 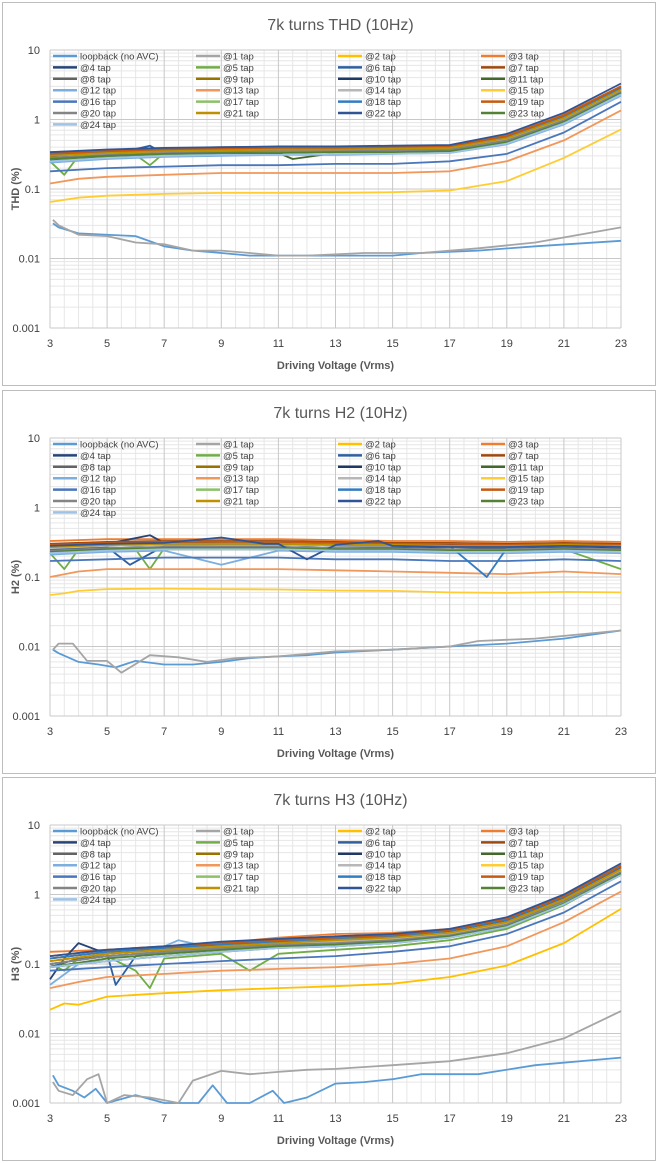 I want to click on x-tick-label: 9, so click(x=221, y=1119).